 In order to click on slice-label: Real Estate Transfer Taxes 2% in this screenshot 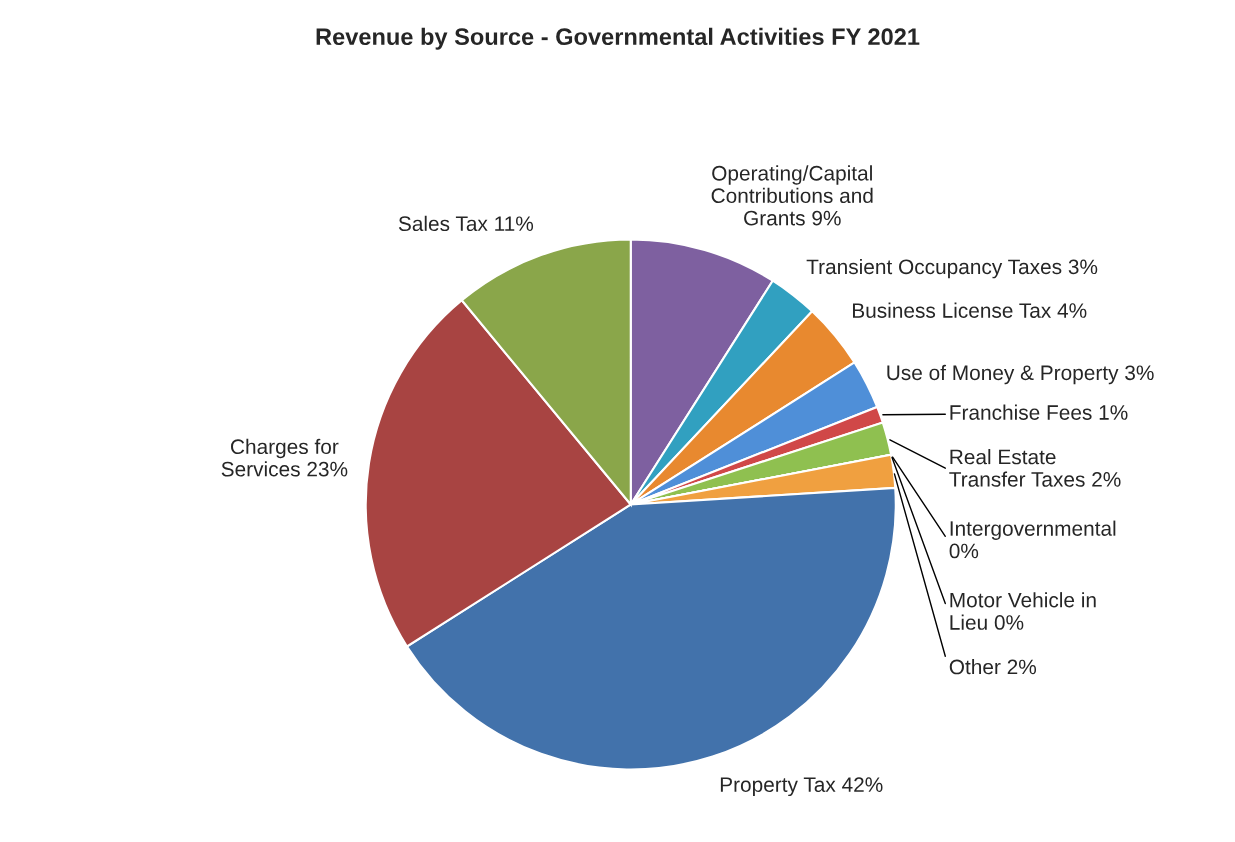, I will do `click(1035, 468)`.